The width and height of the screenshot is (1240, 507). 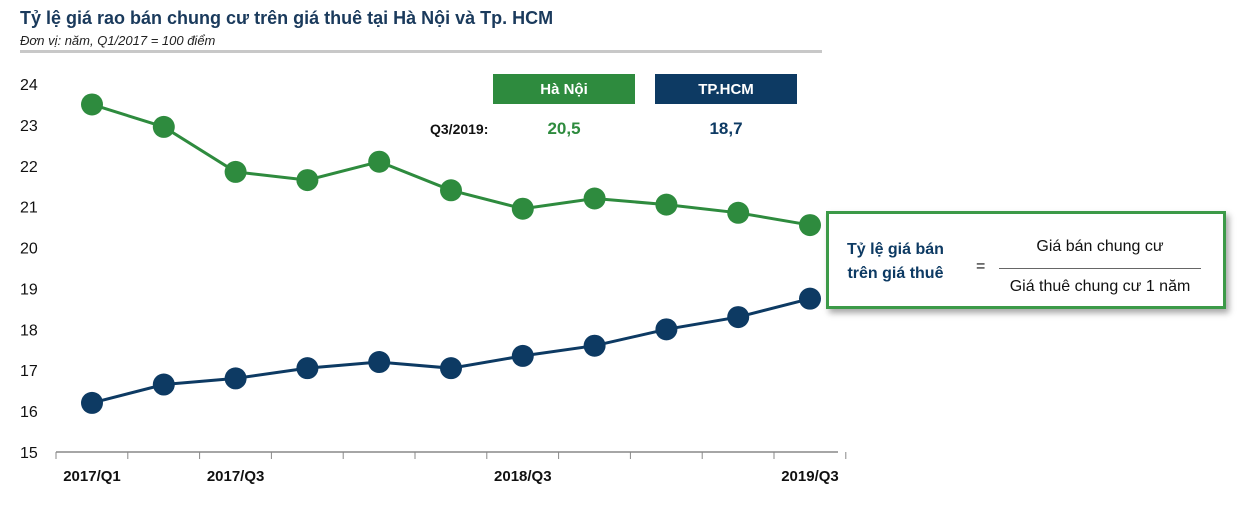 I want to click on formula-fraction-line, so click(x=1100, y=268).